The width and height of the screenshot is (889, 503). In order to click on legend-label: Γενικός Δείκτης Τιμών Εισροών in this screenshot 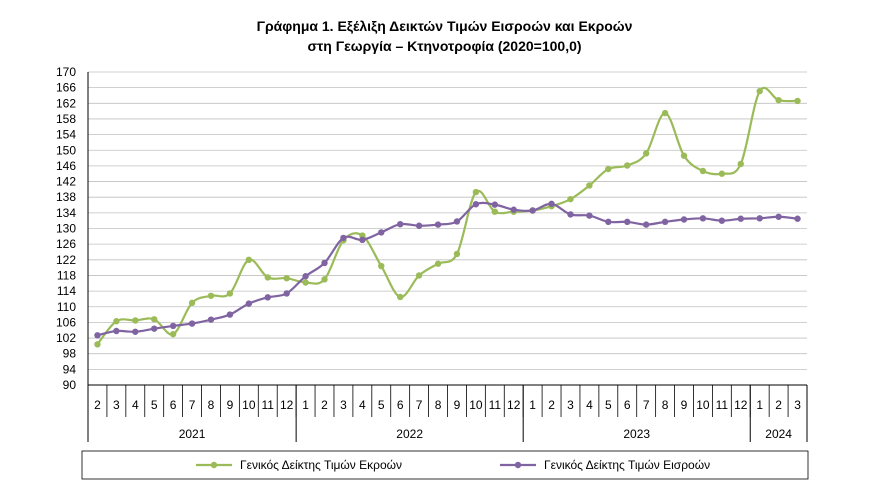, I will do `click(627, 465)`.